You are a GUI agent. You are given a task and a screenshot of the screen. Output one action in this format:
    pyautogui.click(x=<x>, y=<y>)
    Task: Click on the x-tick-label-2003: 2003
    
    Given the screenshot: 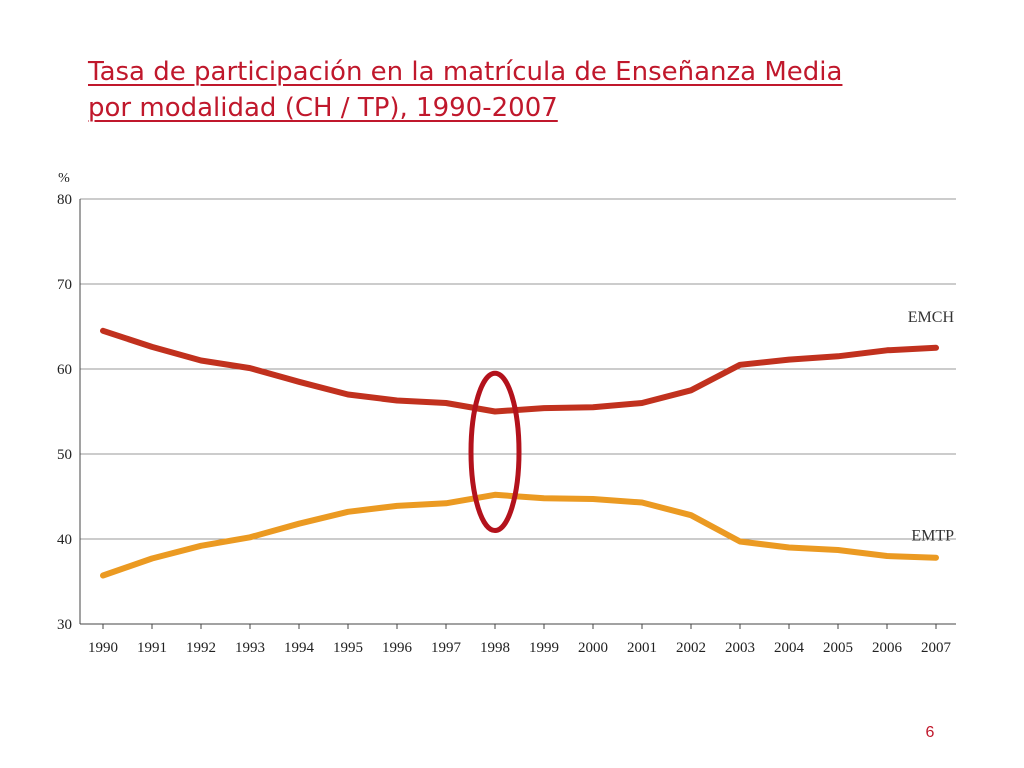 What is the action you would take?
    pyautogui.click(x=740, y=648)
    